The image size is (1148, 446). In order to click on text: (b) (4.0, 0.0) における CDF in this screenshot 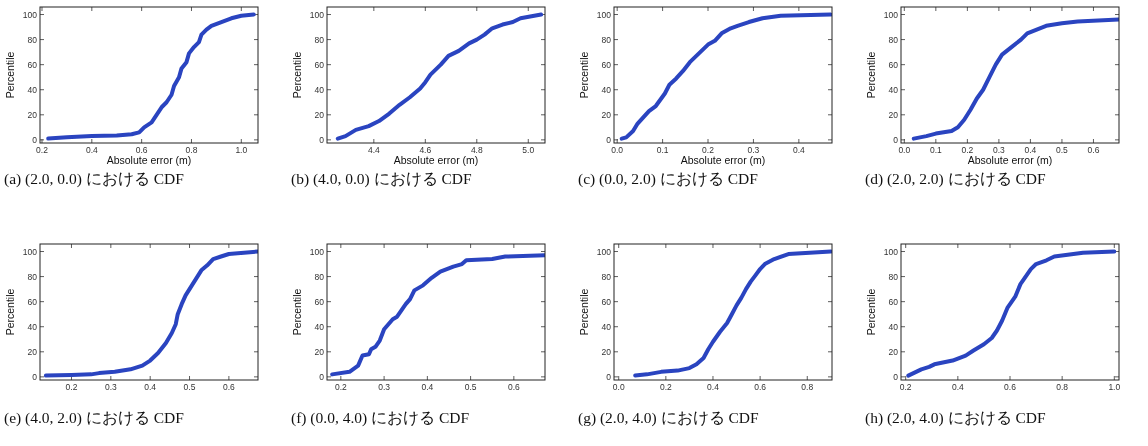, I will do `click(382, 179)`.